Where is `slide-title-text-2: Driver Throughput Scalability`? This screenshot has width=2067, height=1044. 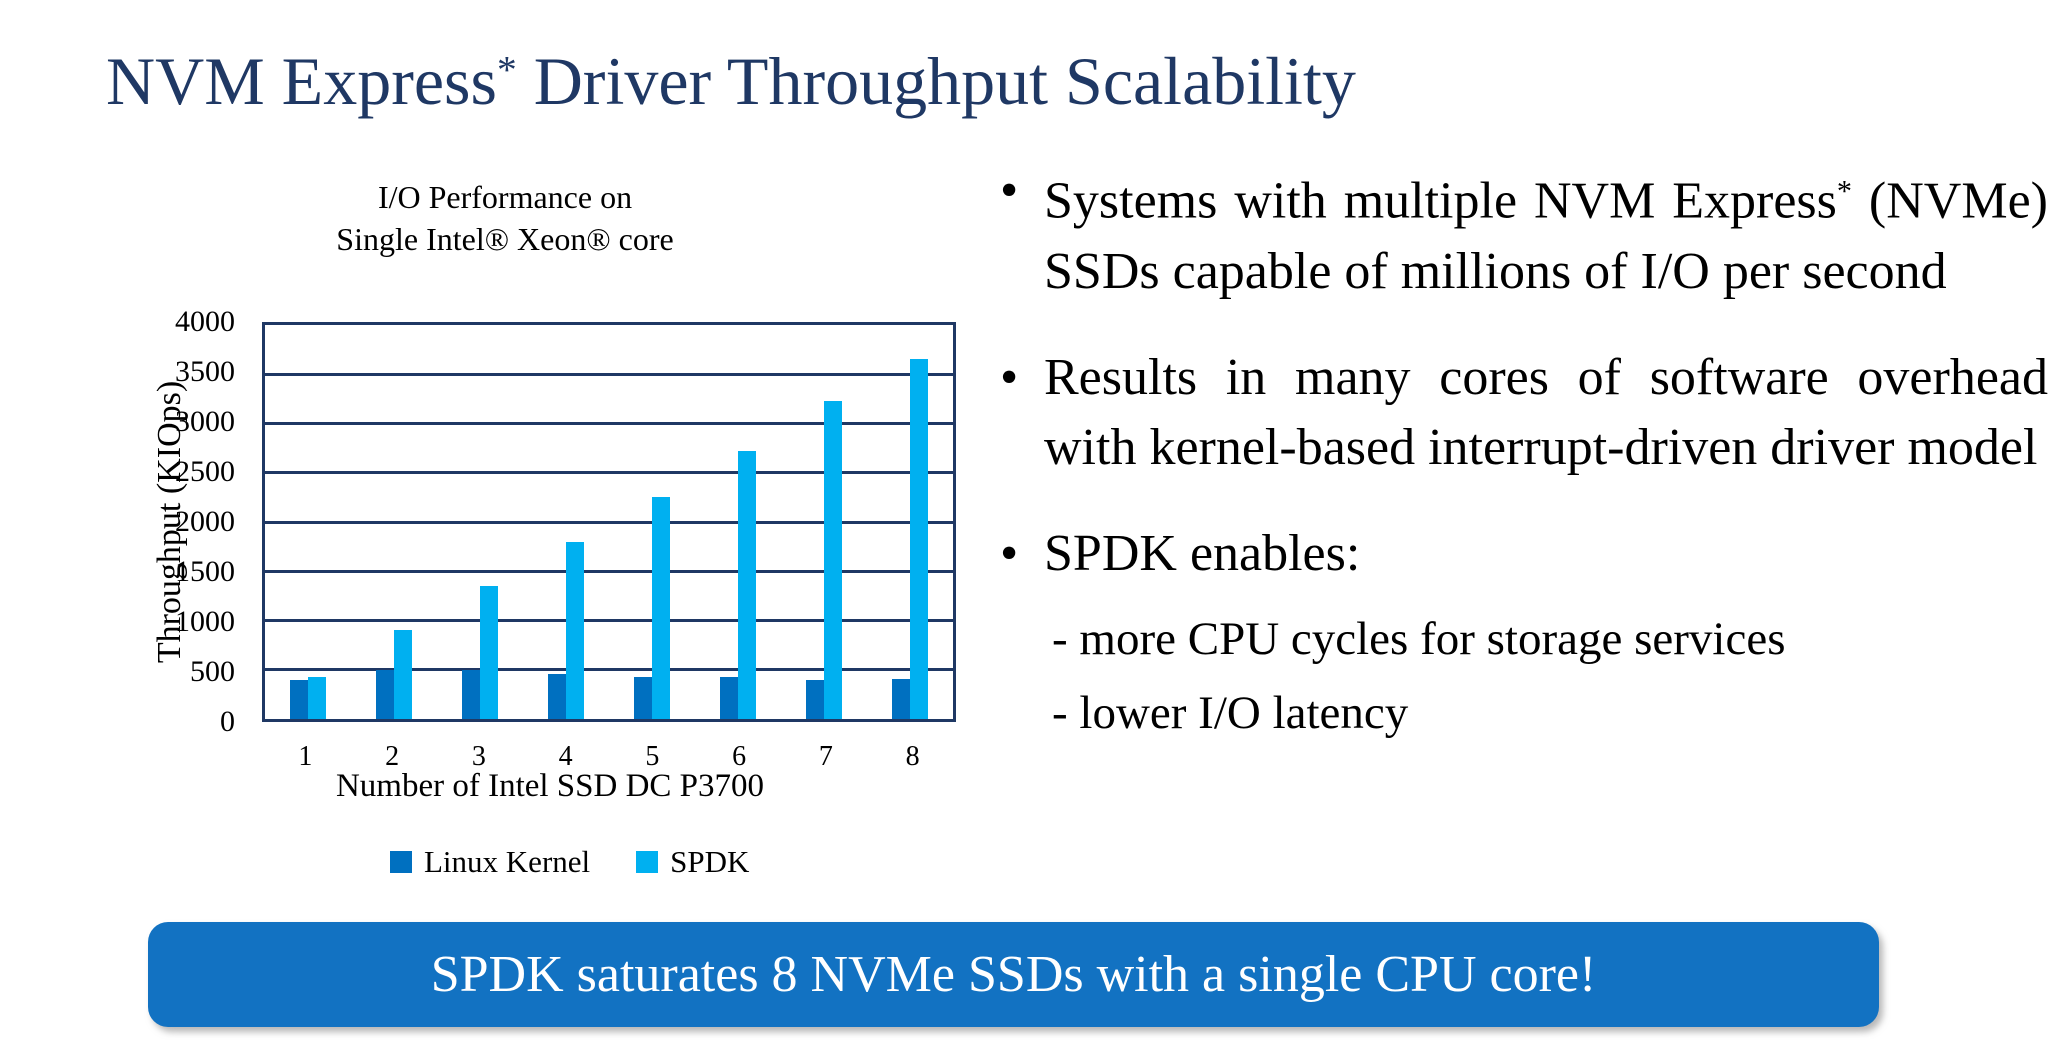 slide-title-text-2: Driver Throughput Scalability is located at coordinates (936, 81).